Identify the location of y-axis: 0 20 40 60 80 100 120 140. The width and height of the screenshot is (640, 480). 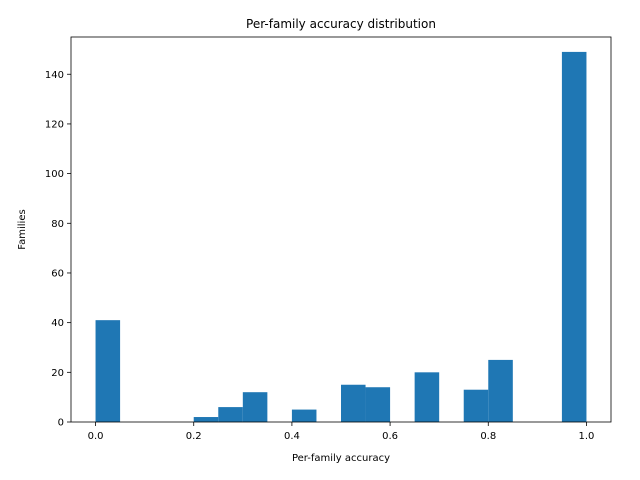
(58, 249).